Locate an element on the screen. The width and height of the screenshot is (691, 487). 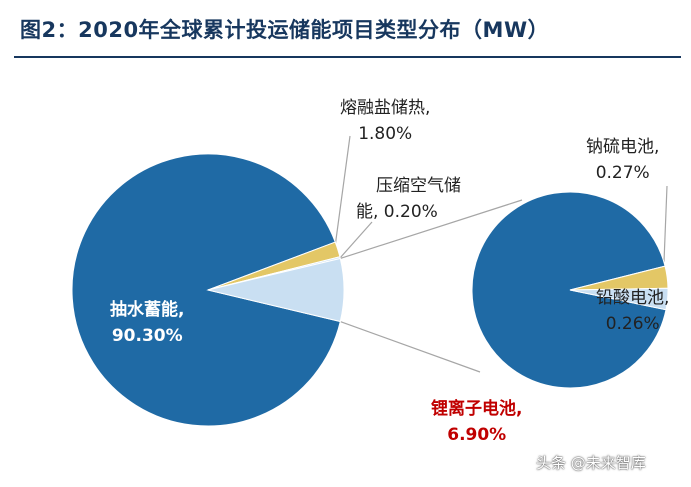
connector-bottom is located at coordinates (410, 346).